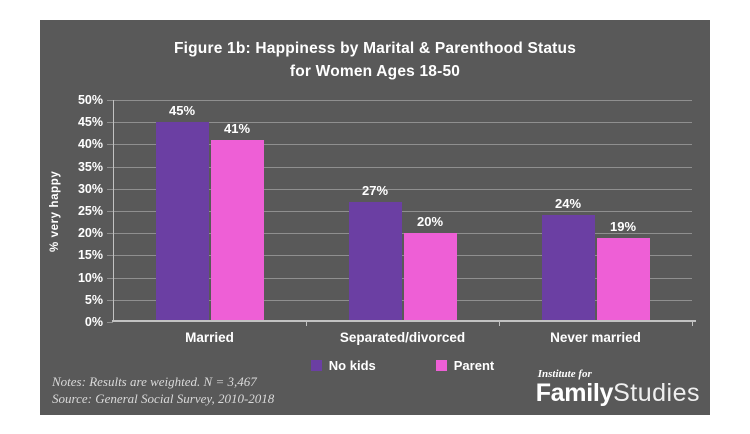  I want to click on x-category-label: Married, so click(209, 337).